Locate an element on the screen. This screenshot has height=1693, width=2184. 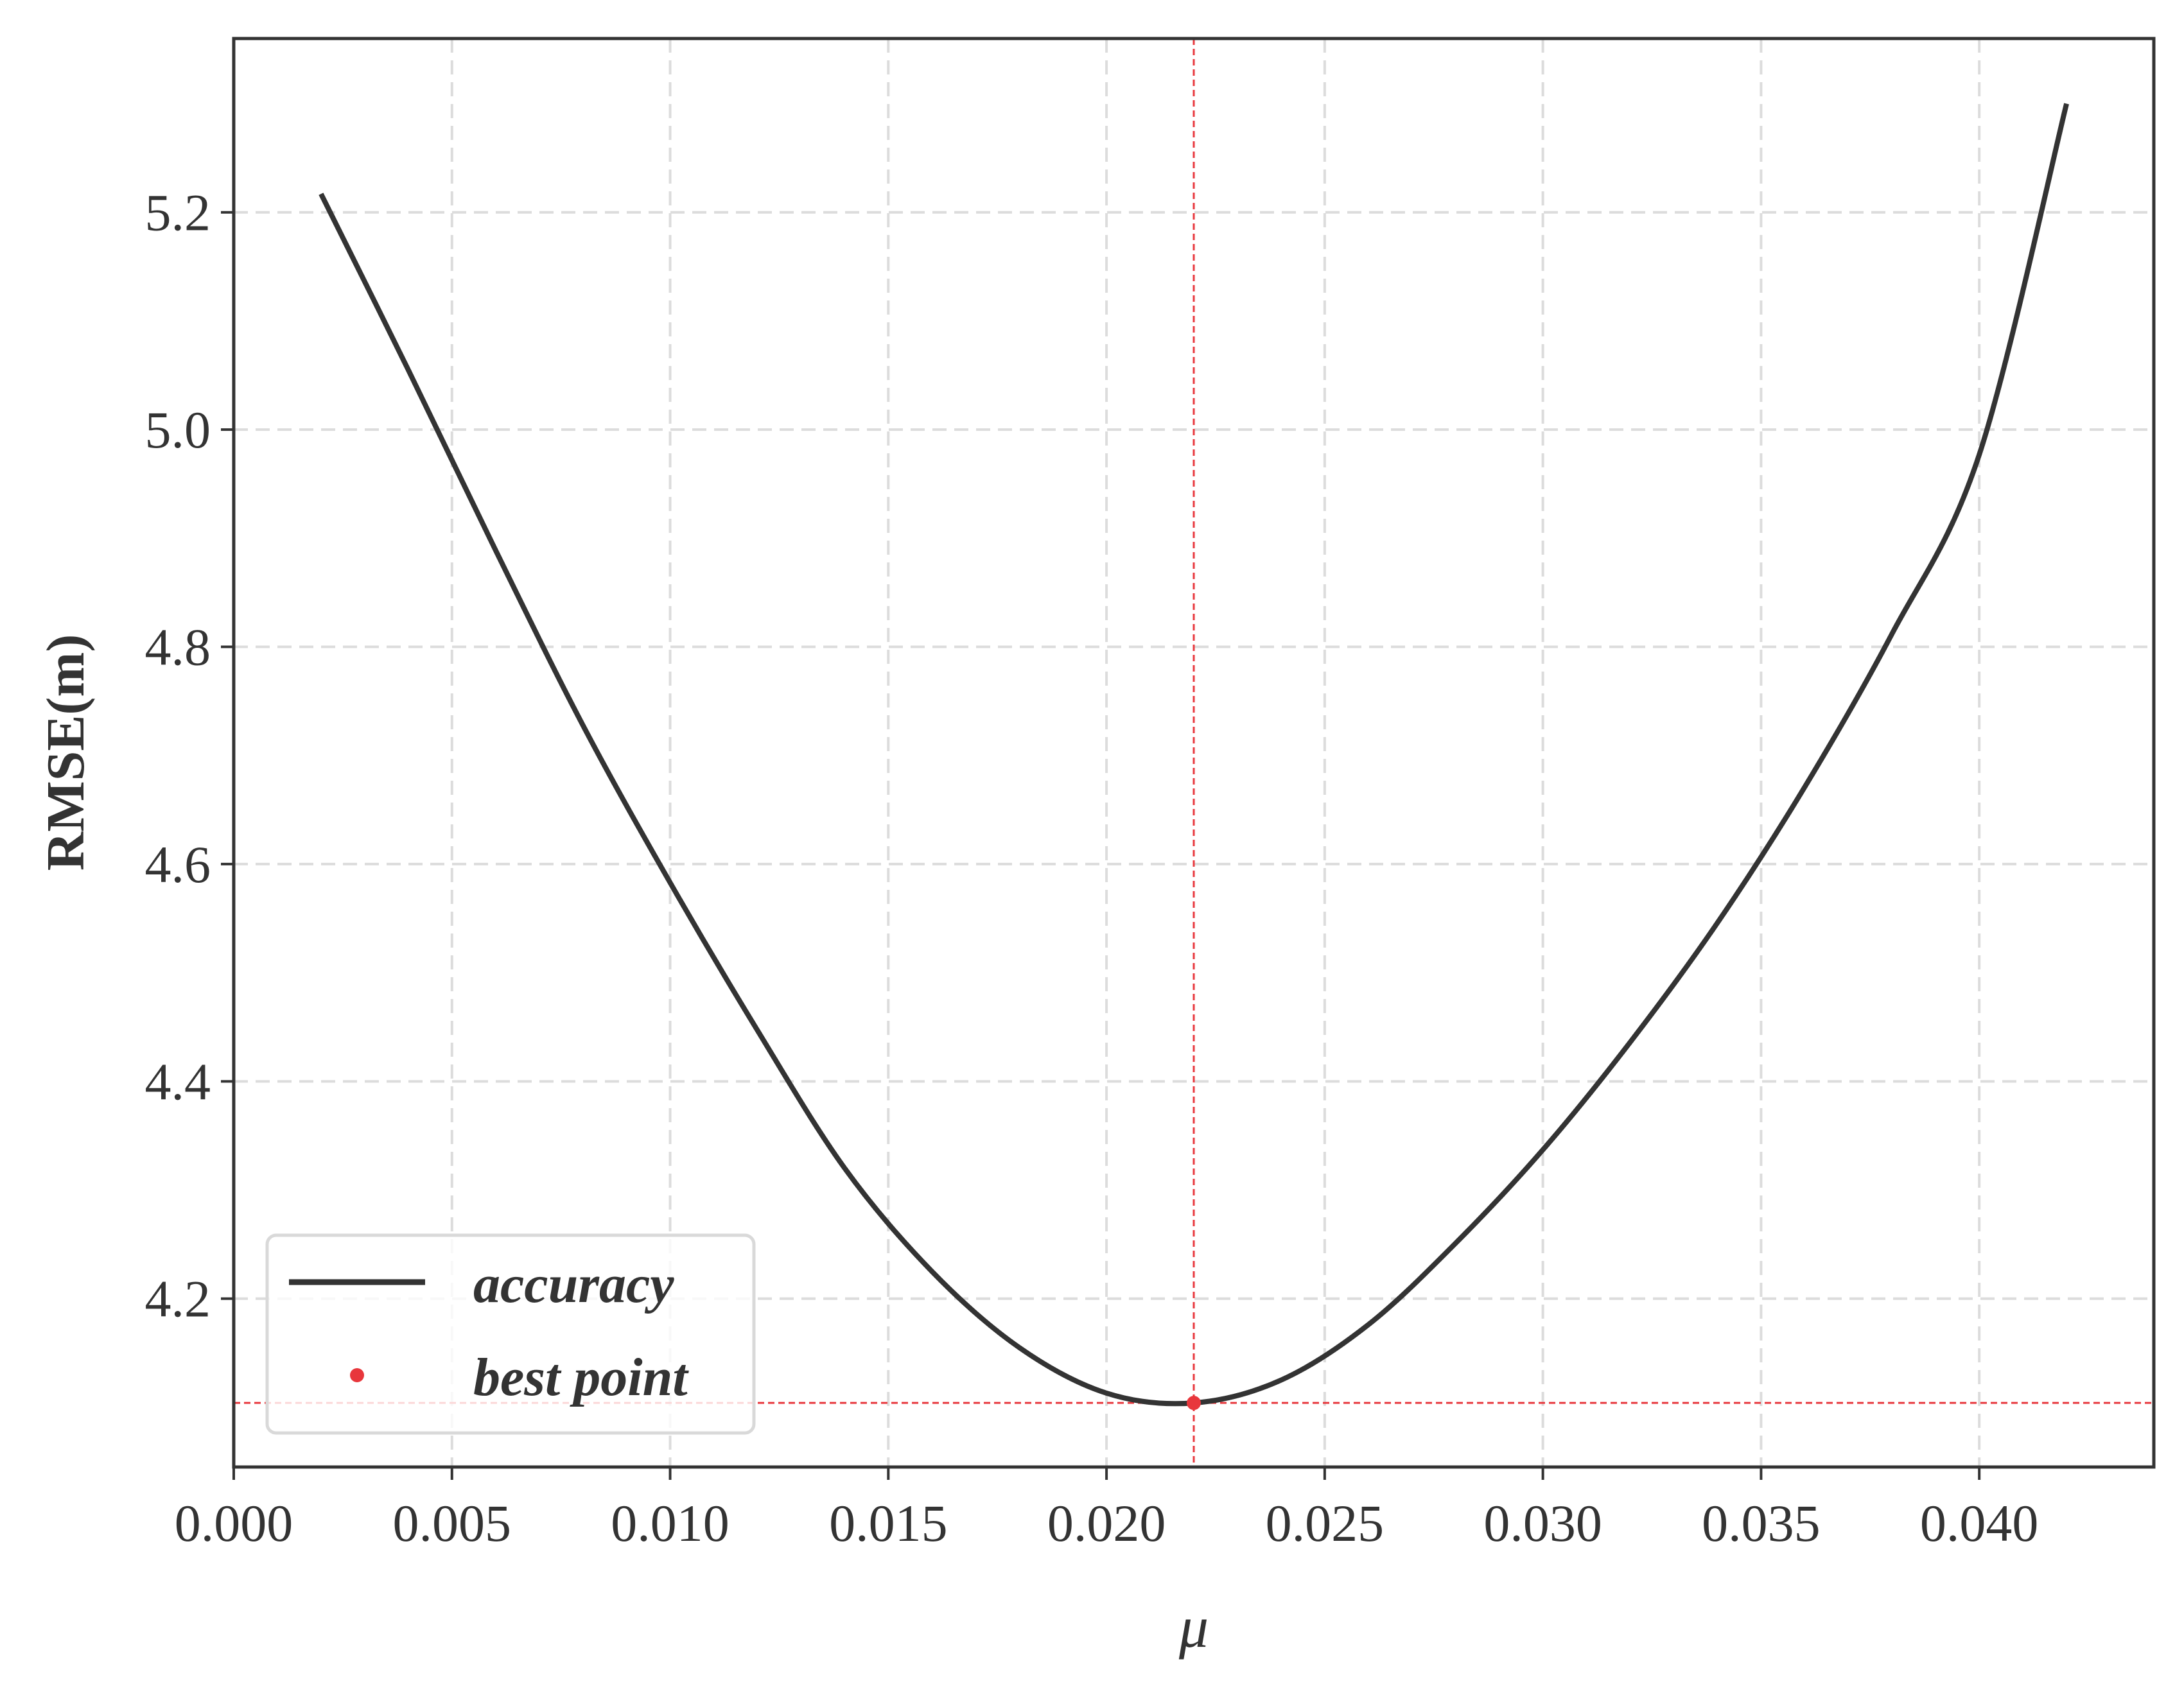
y-tick-label: 5.2 is located at coordinates (178, 213).